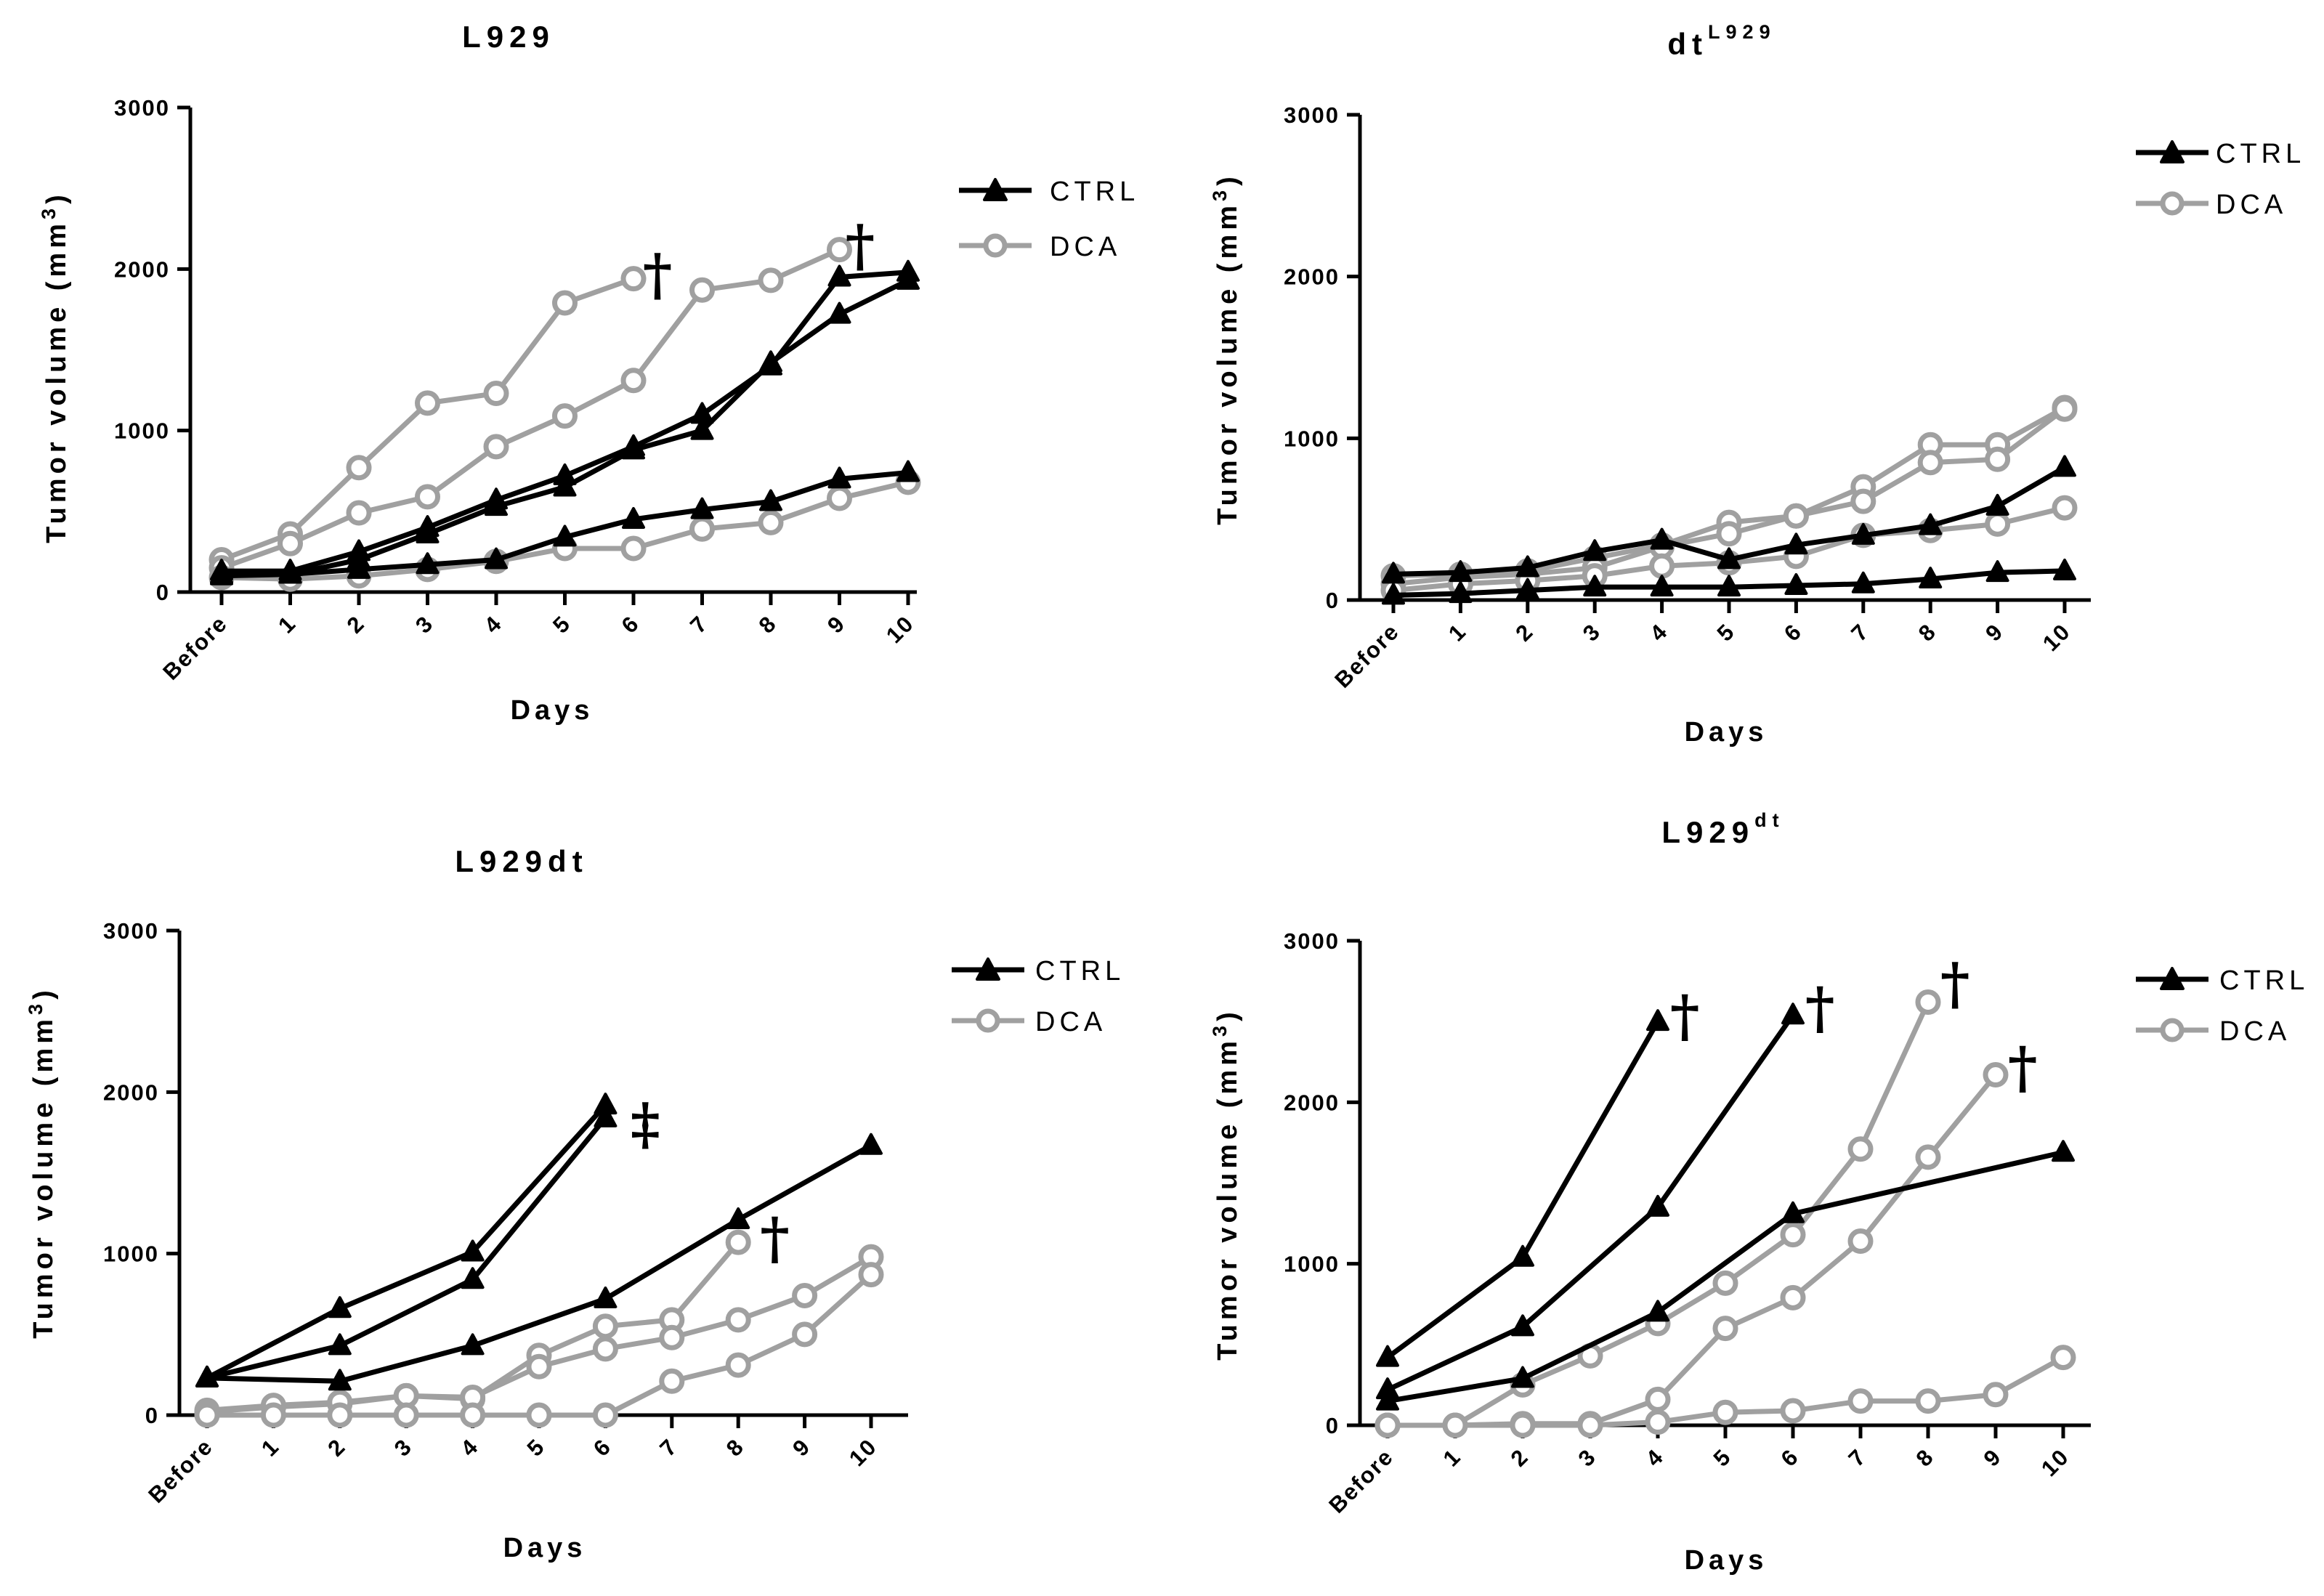  Describe the element at coordinates (530, 409) in the screenshot. I see `series-dca` at that location.